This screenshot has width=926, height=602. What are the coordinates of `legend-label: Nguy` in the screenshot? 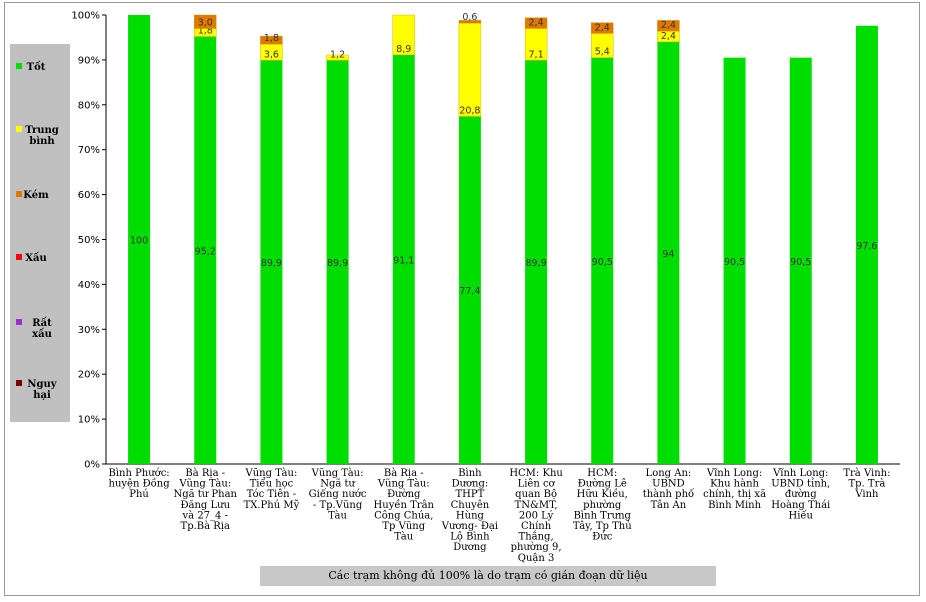 It's located at (42, 384).